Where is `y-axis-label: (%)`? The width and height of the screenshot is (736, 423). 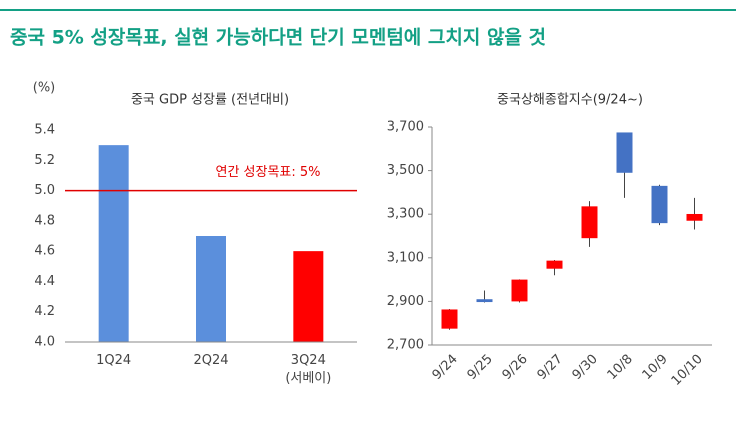 y-axis-label: (%) is located at coordinates (44, 88).